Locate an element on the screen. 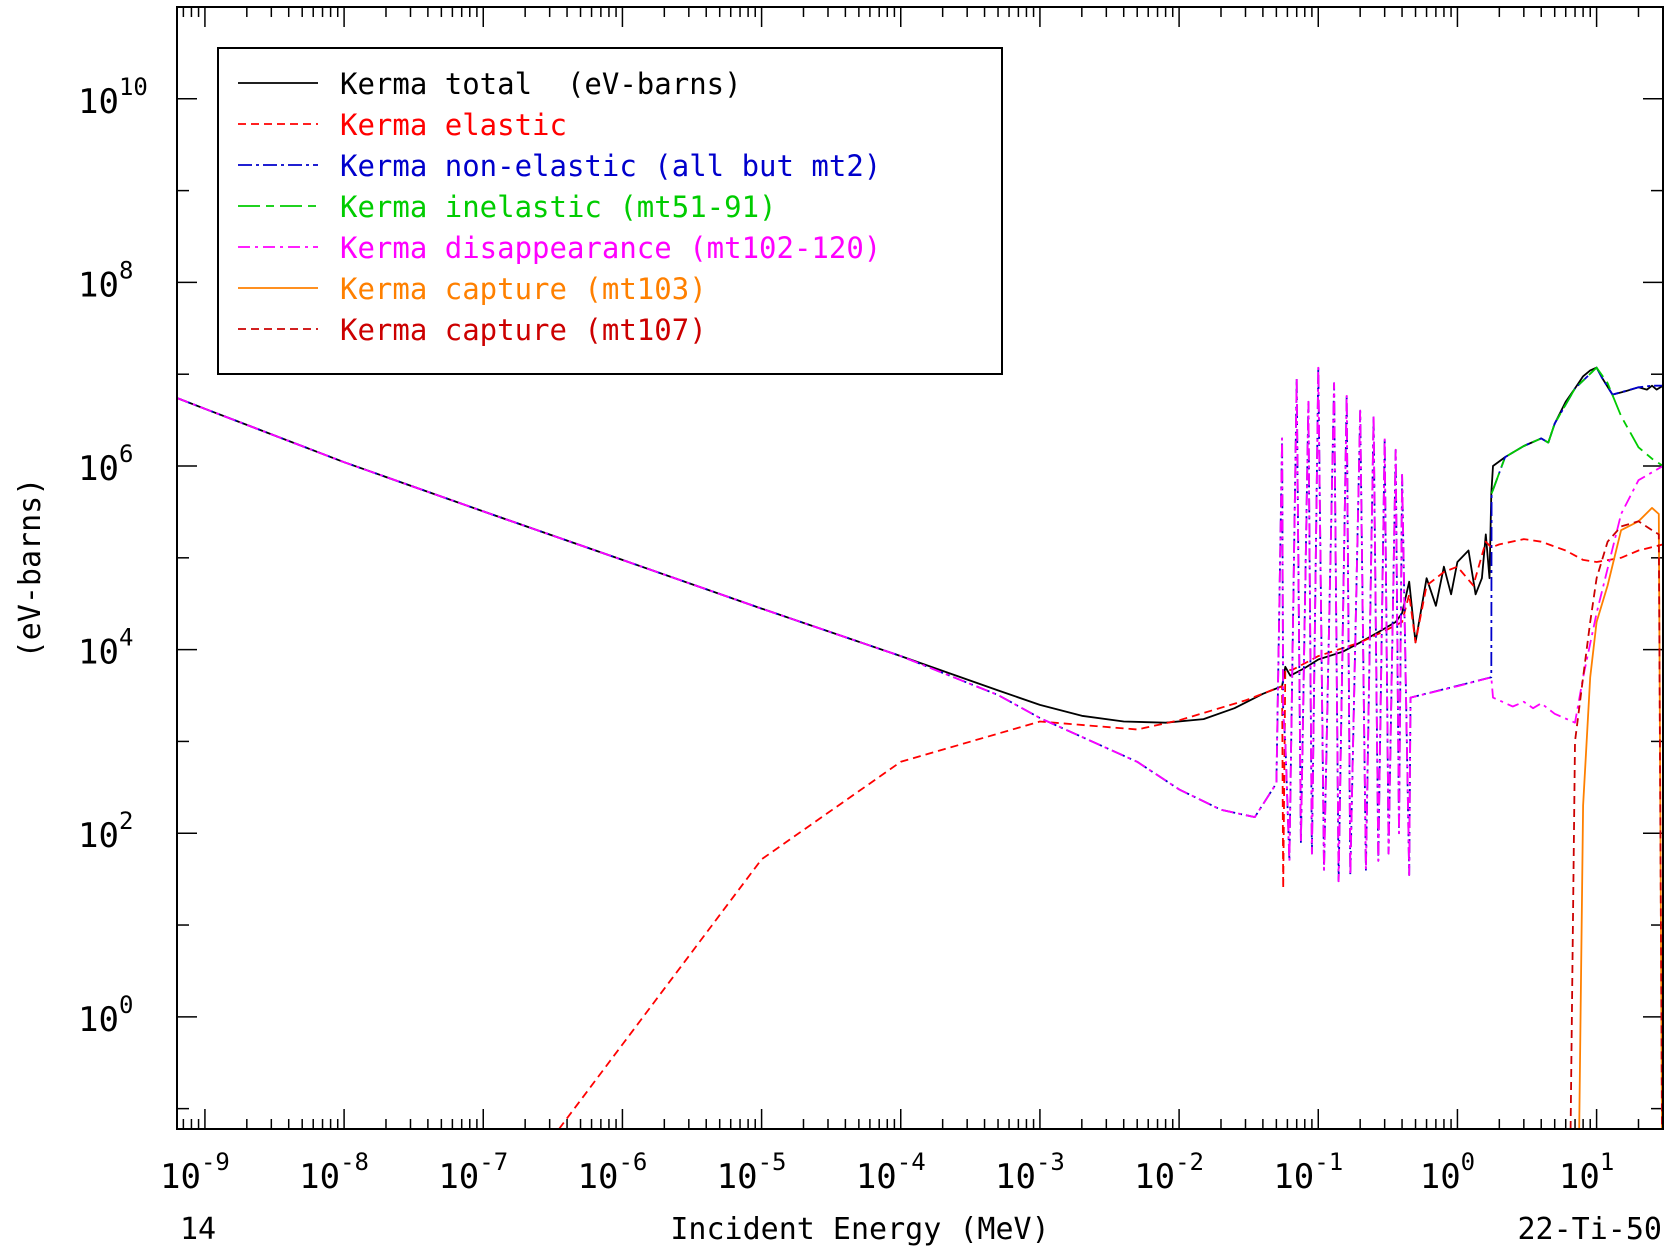  x-tick-label: 10⁻⁴ is located at coordinates (891, 1172).